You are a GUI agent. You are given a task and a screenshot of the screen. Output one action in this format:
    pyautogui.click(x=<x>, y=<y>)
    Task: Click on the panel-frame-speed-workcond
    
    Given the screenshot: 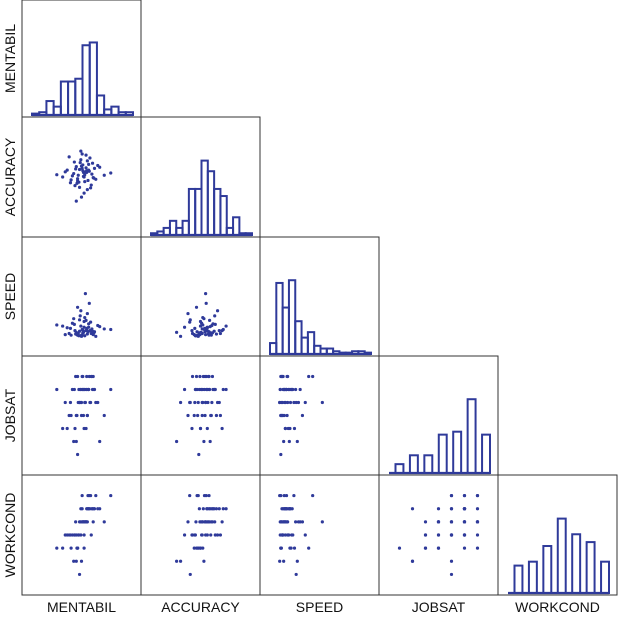 What is the action you would take?
    pyautogui.click(x=319, y=535)
    